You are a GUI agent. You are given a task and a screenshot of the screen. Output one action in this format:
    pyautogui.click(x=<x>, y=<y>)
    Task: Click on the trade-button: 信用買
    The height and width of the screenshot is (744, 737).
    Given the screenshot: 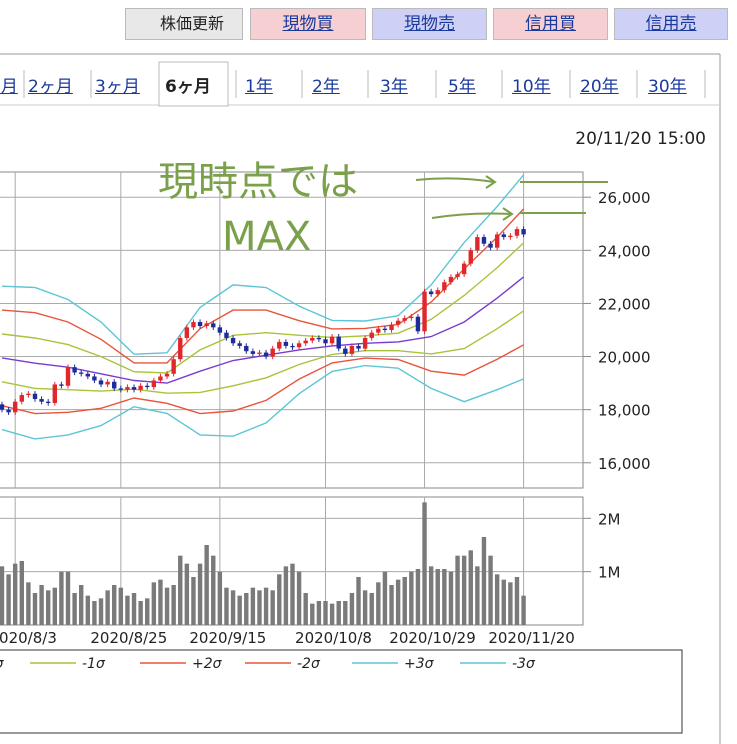 What is the action you would take?
    pyautogui.click(x=550, y=24)
    